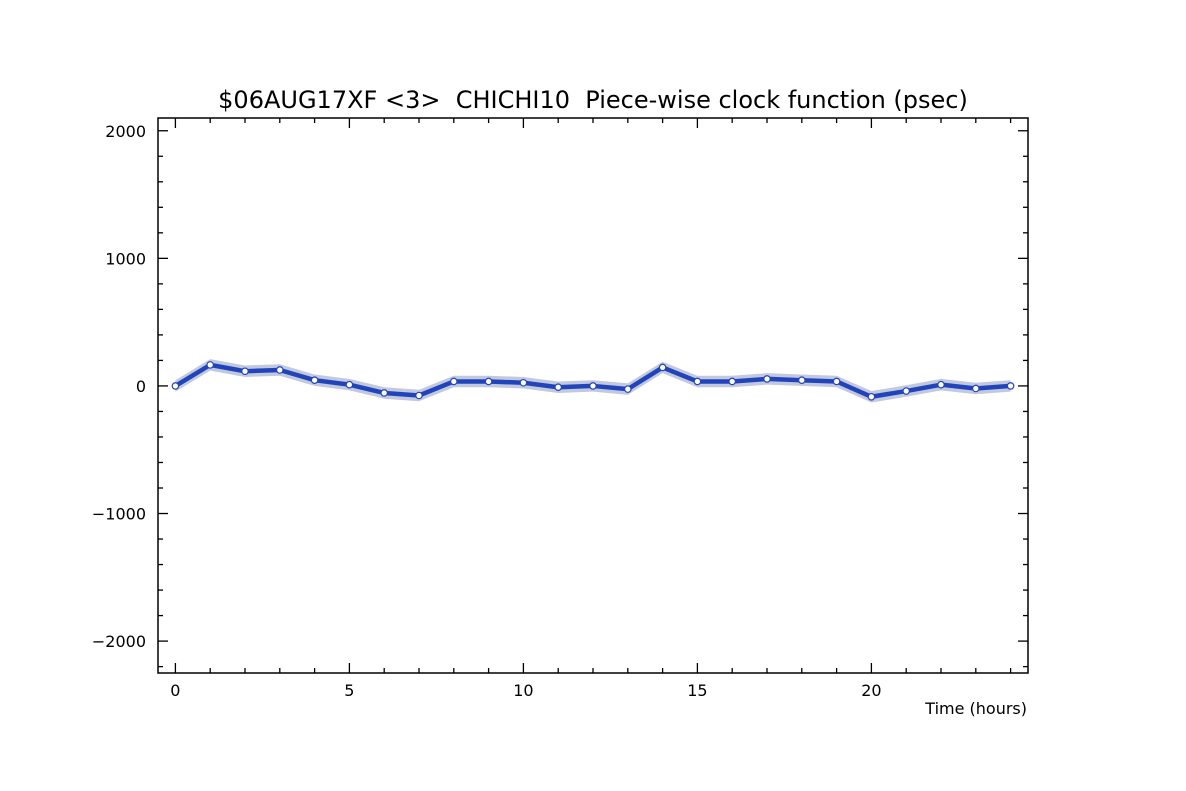  Describe the element at coordinates (593, 381) in the screenshot. I see `data-points` at that location.